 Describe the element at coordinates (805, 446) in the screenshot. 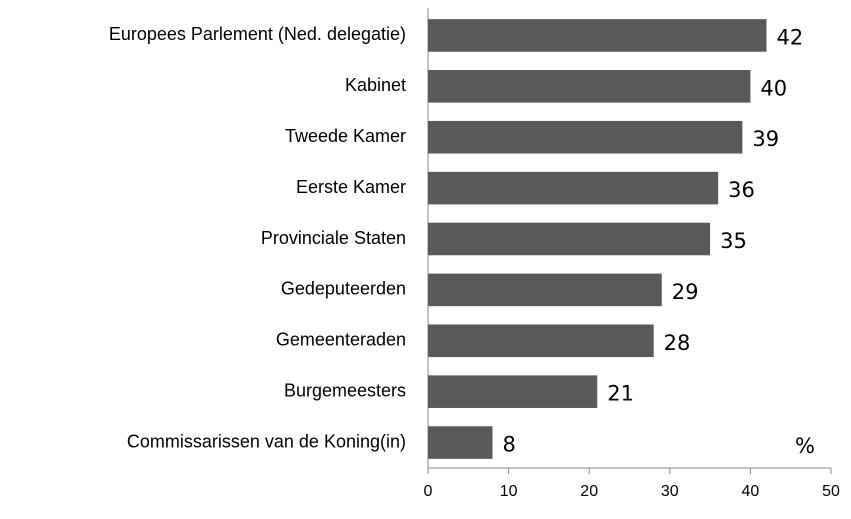

I see `annotation: %` at that location.